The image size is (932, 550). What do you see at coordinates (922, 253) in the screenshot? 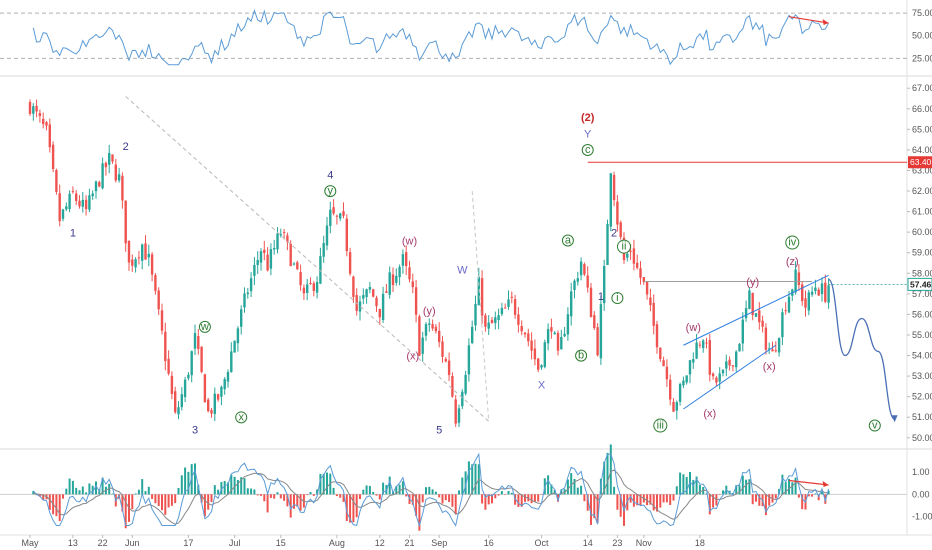
I see `price-y-tick-label: 59.00` at bounding box center [922, 253].